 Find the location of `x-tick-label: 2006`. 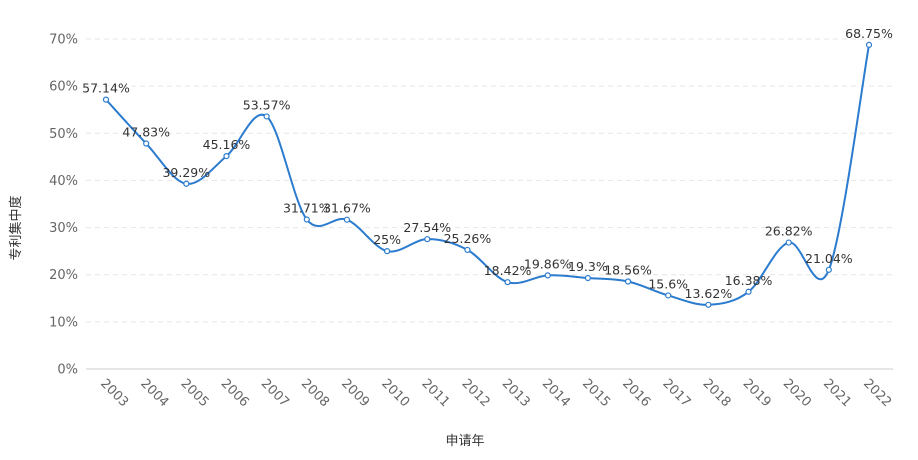

x-tick-label: 2006 is located at coordinates (235, 393).